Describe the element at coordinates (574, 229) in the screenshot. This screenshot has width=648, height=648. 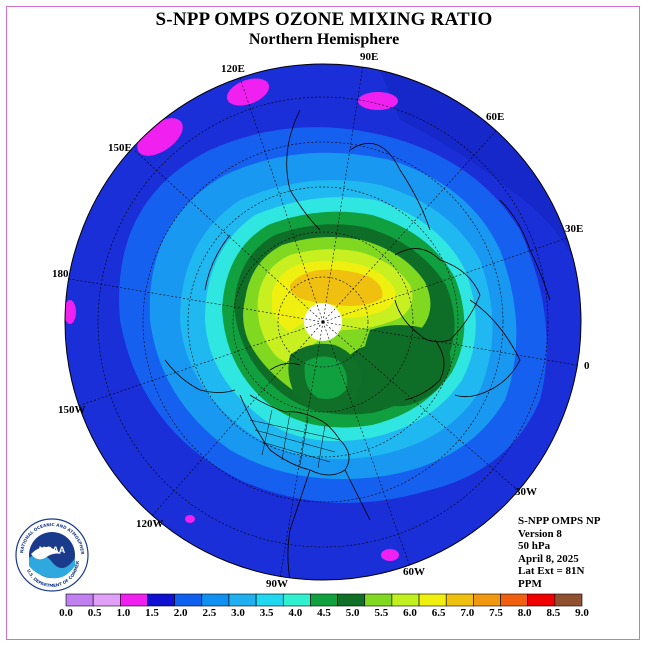
I see `lon-label-30e: 30E` at that location.